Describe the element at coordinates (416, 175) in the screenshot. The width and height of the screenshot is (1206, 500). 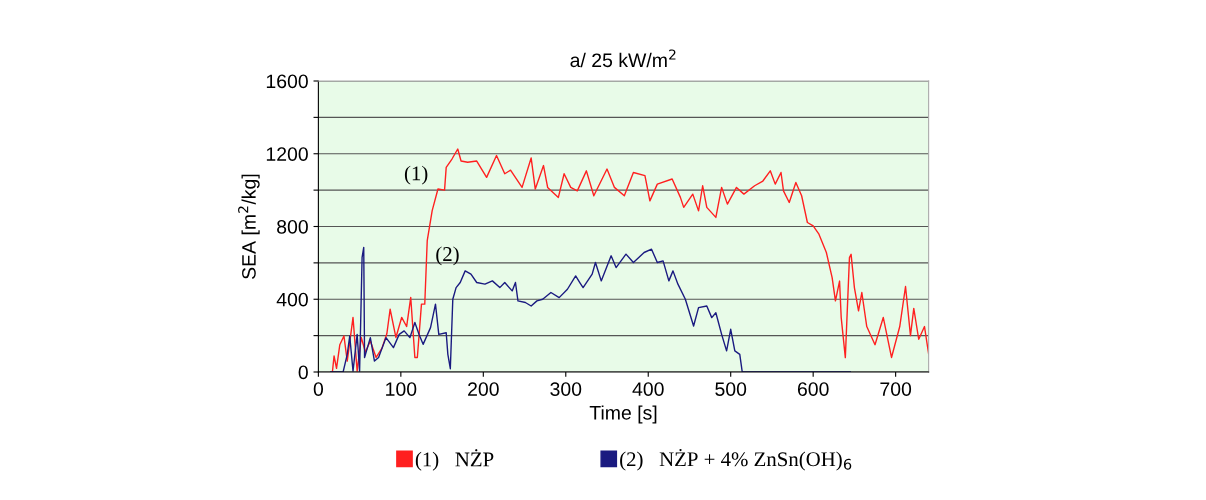
I see `annotation: (1)` at that location.